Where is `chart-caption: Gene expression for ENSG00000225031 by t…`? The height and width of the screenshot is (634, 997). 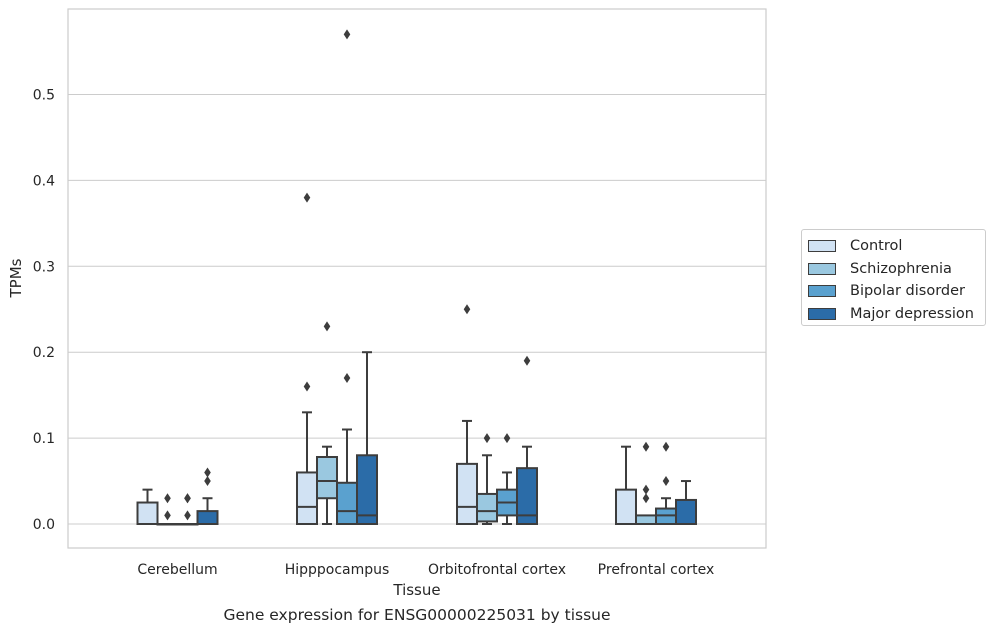
chart-caption: Gene expression for ENSG00000225031 by t… is located at coordinates (417, 615).